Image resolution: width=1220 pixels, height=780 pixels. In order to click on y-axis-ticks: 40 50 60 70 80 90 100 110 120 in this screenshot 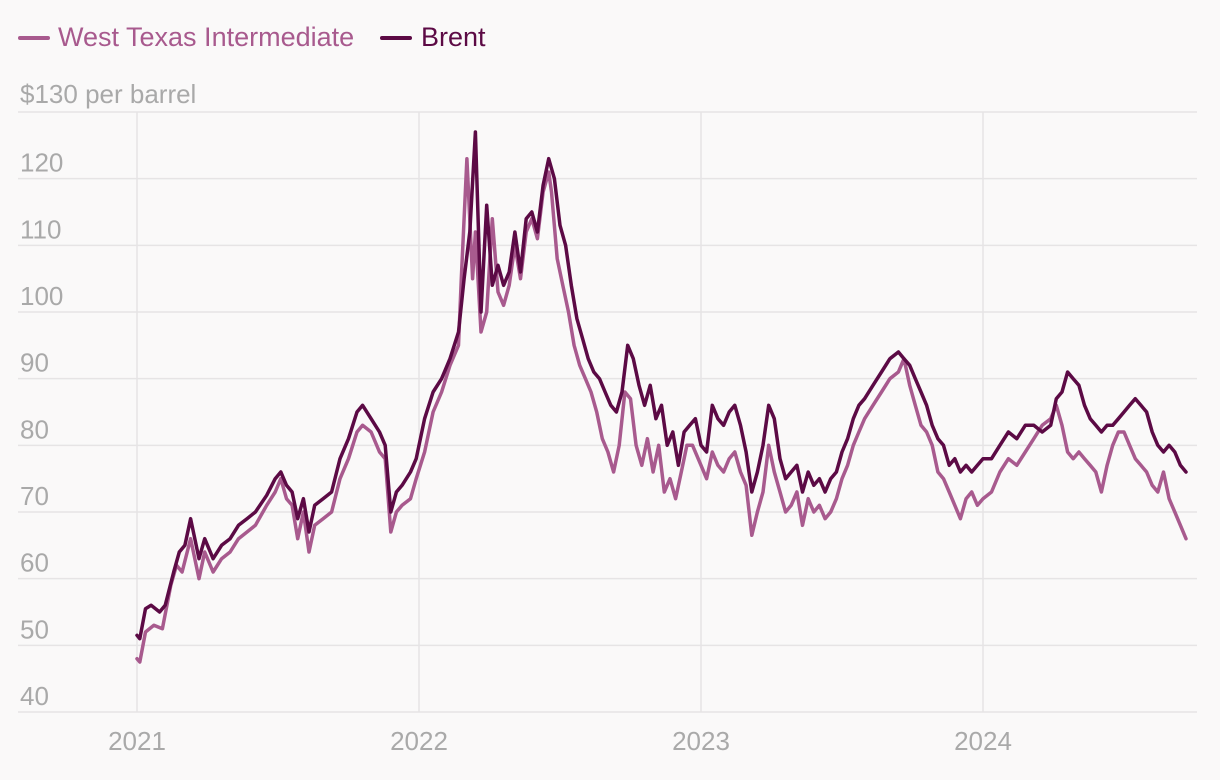, I will do `click(41, 429)`.